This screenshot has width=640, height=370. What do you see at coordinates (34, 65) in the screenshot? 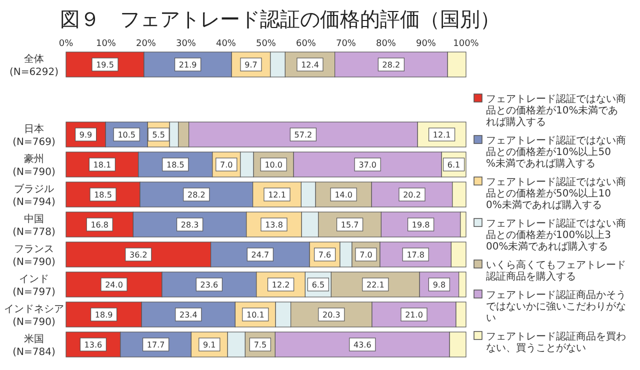
I see `y-tick-label: 全体 (N=6292)` at bounding box center [34, 65].